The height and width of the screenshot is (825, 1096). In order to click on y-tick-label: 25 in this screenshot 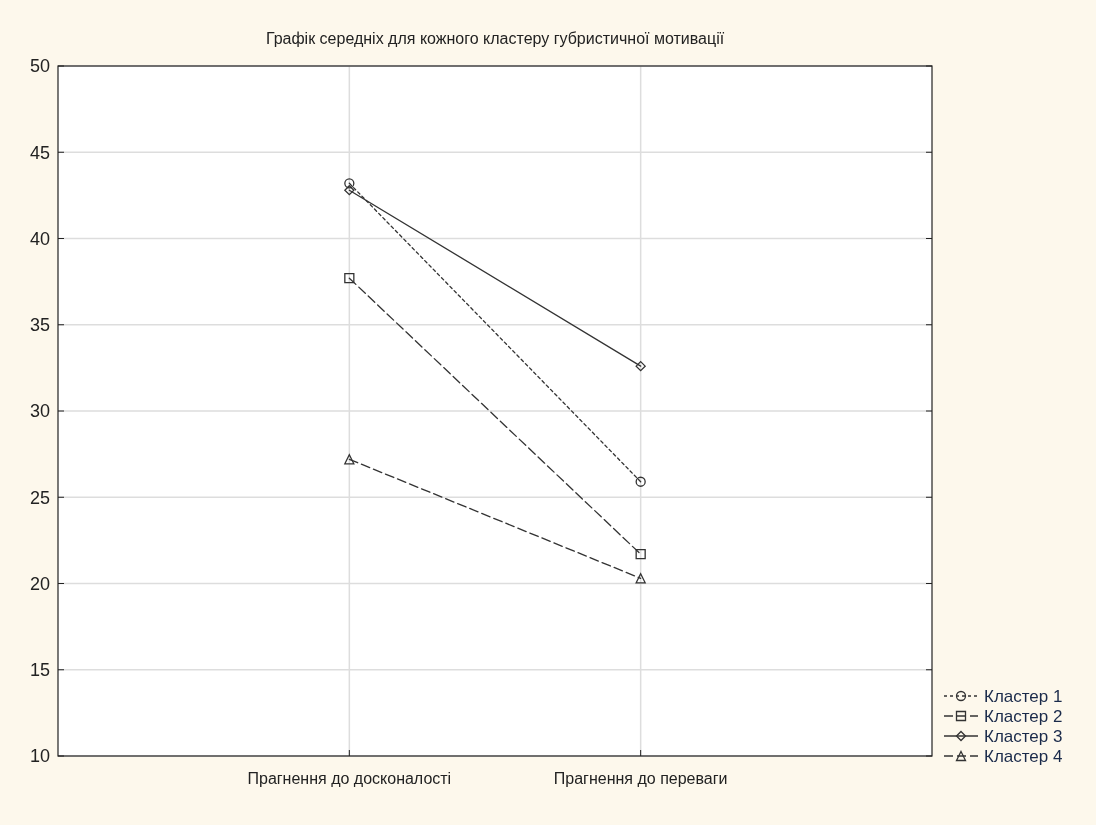, I will do `click(39, 497)`.